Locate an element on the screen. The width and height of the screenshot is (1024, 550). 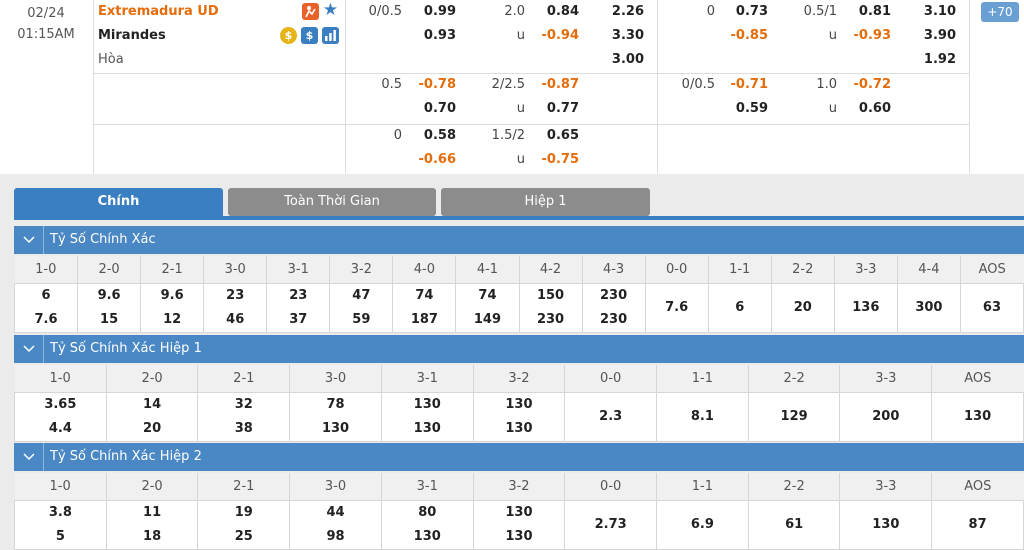
favorite-star-icon: ★ is located at coordinates (330, 10).